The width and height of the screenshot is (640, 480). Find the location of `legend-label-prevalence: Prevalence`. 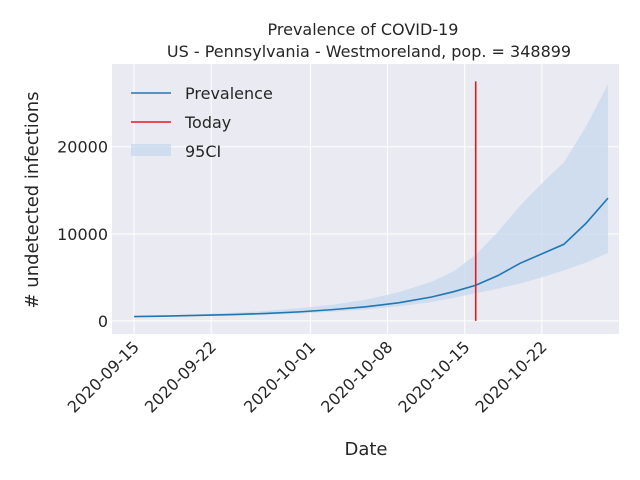

legend-label-prevalence: Prevalence is located at coordinates (229, 93).